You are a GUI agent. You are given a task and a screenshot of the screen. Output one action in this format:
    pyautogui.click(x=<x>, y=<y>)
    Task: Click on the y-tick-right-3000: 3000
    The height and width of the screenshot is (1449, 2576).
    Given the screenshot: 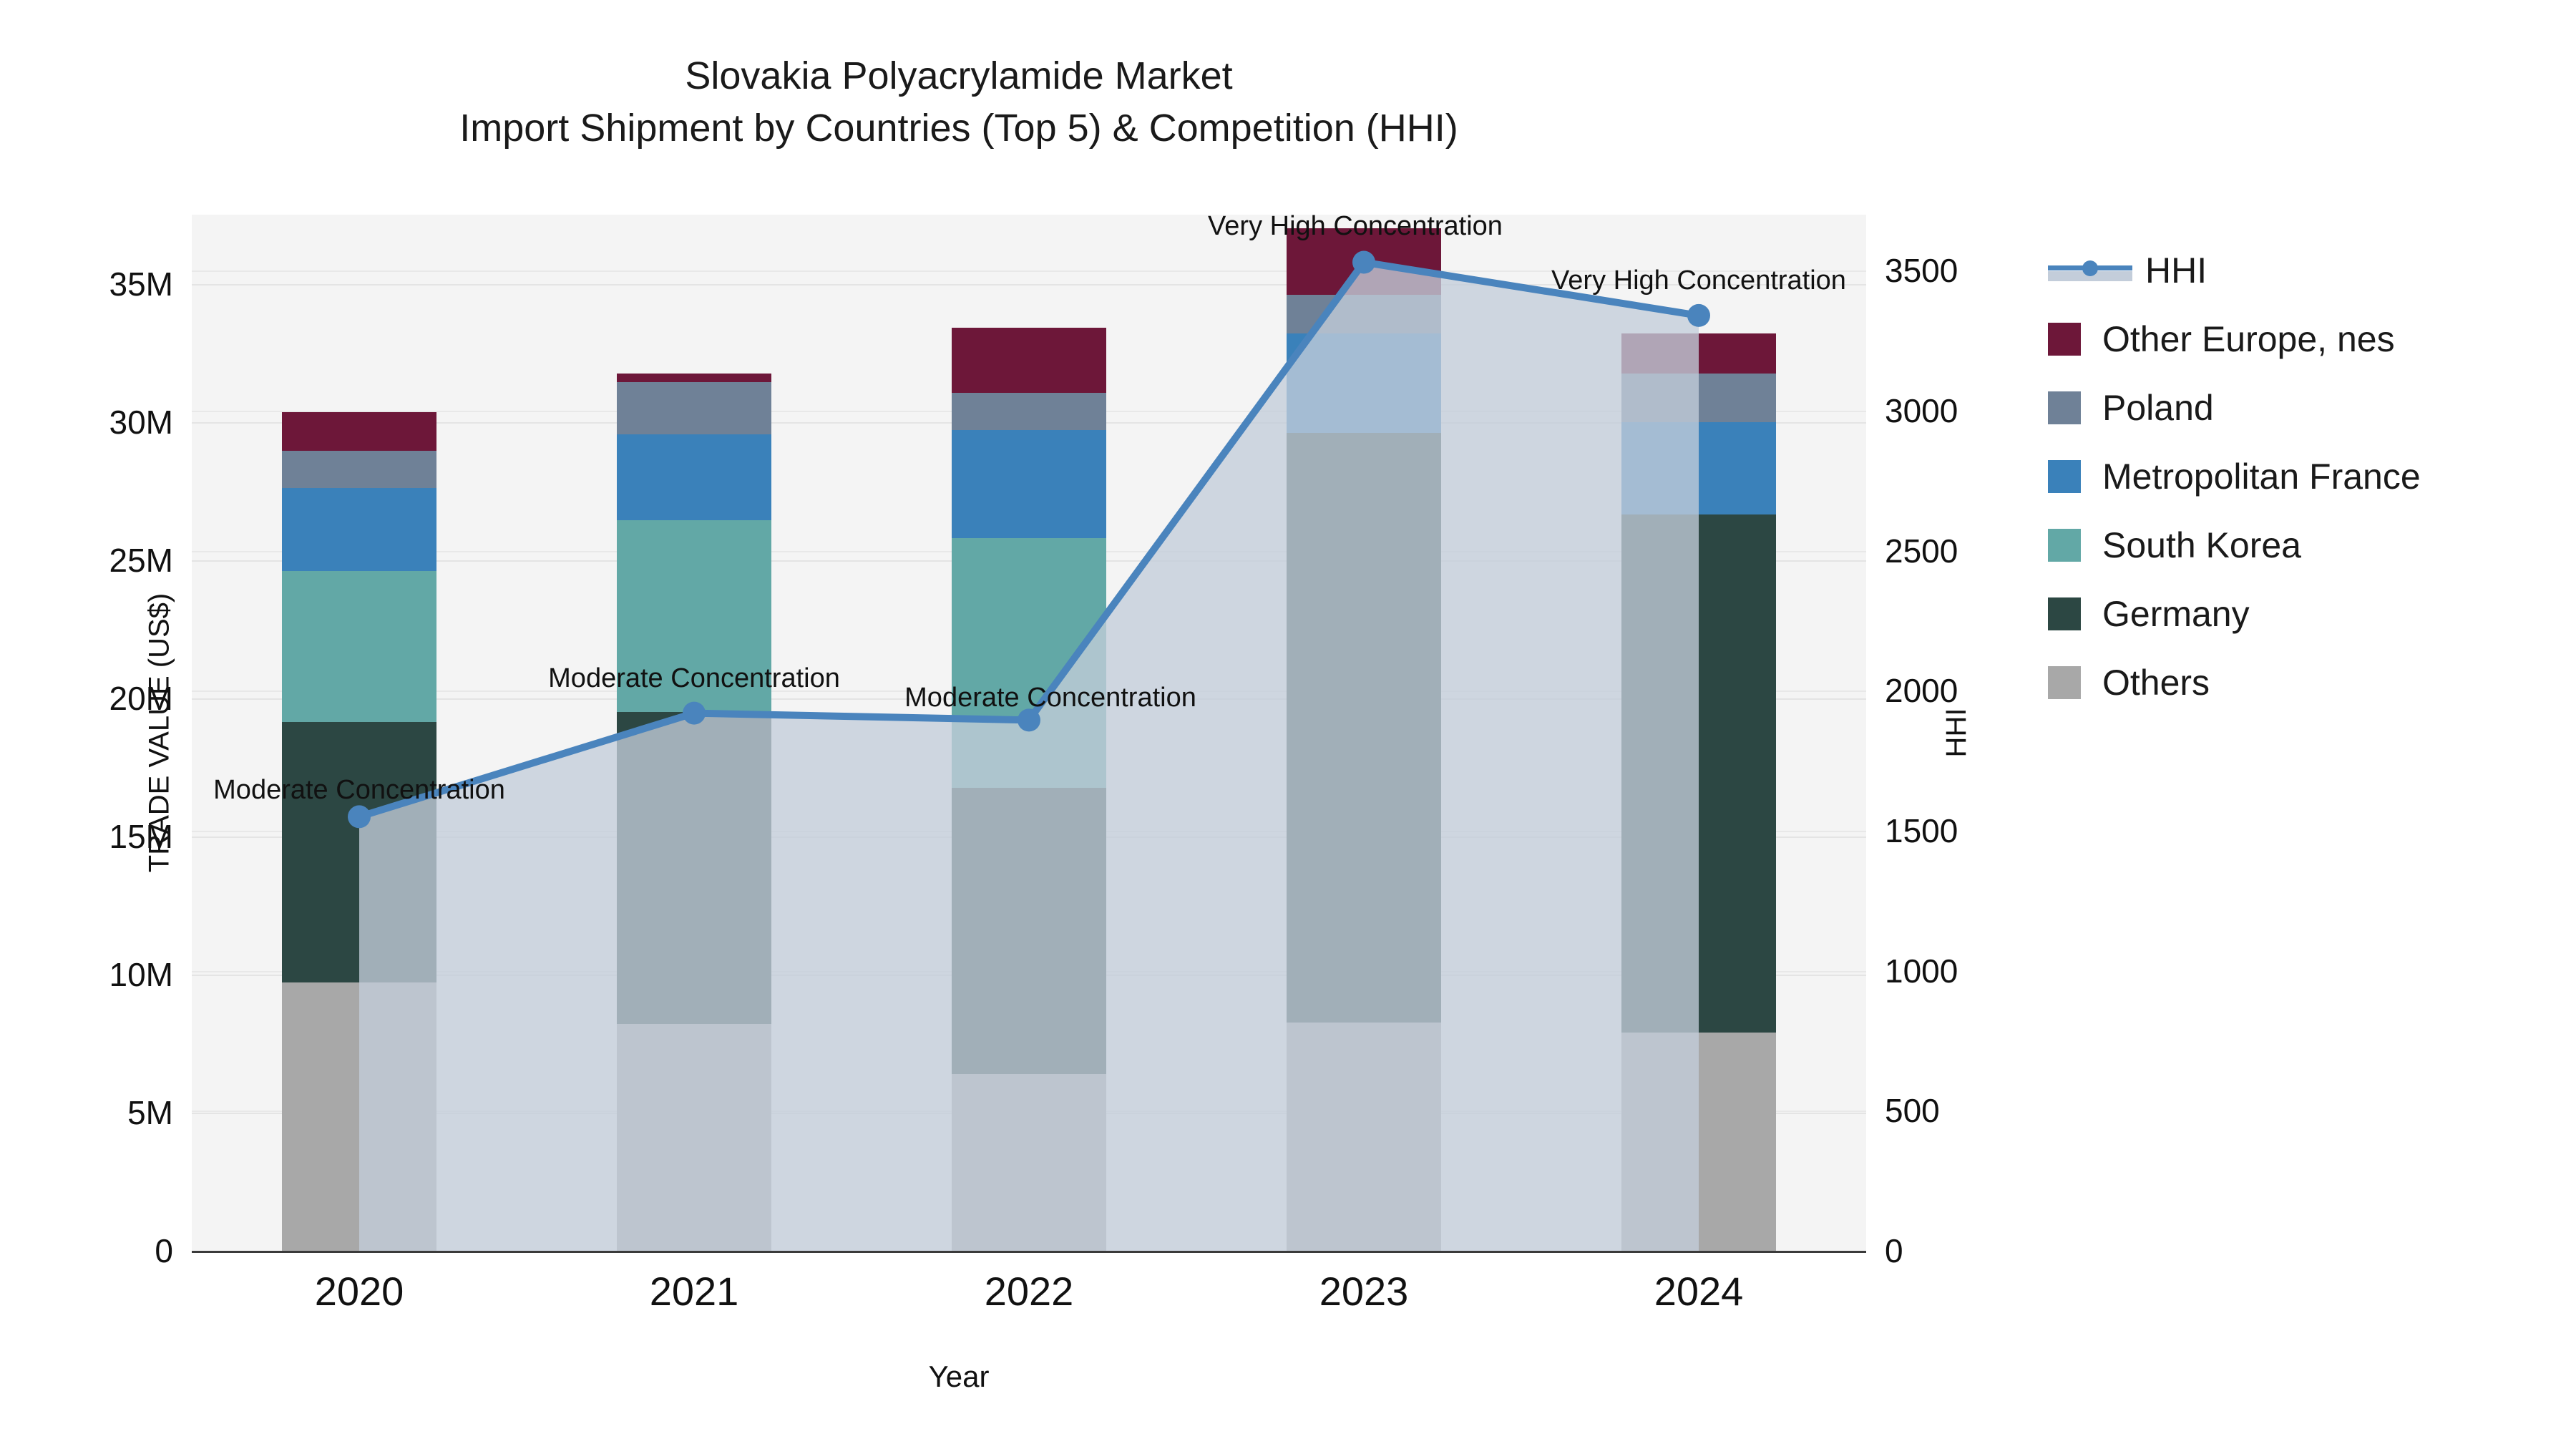 What is the action you would take?
    pyautogui.click(x=1921, y=410)
    